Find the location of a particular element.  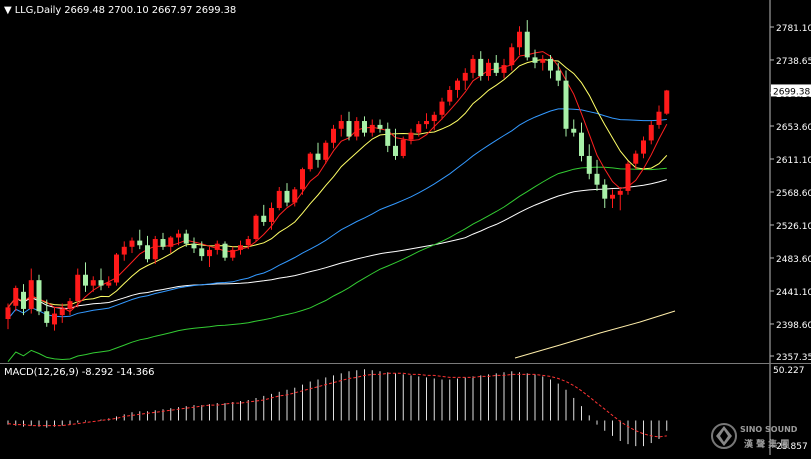

macd-header: MACD(12,26,9) -8.292 -14.366 is located at coordinates (79, 372).